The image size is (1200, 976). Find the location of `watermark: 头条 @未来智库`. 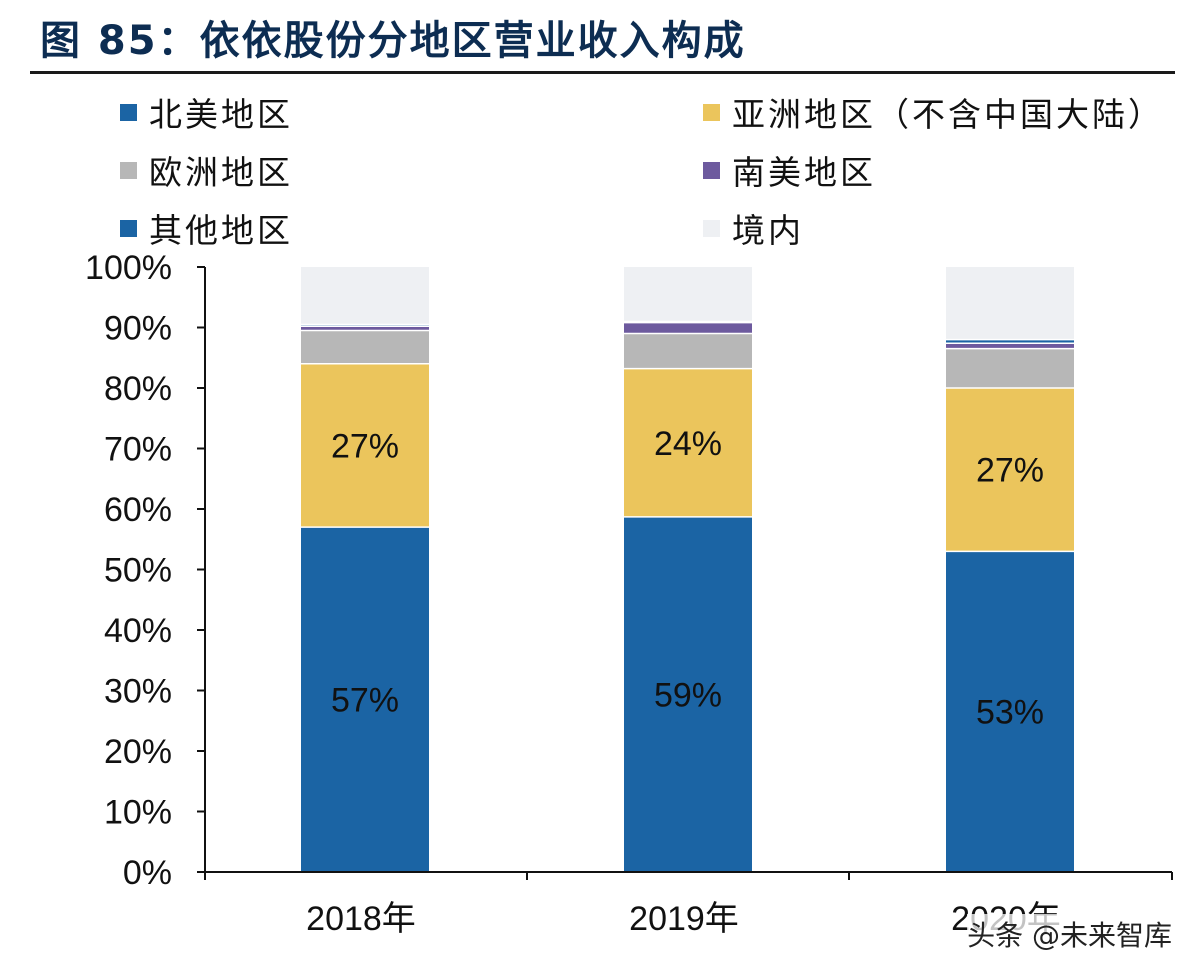

watermark: 头条 @未来智库 is located at coordinates (1069, 934).